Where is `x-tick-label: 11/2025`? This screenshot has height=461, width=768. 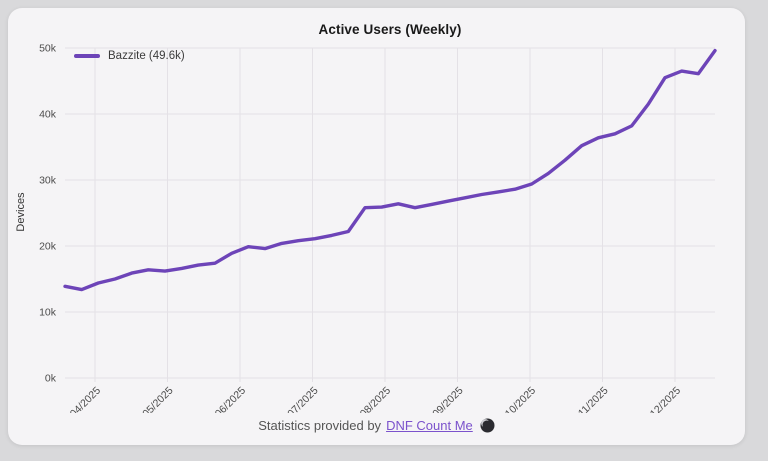
x-tick-label: 11/2025 is located at coordinates (593, 399).